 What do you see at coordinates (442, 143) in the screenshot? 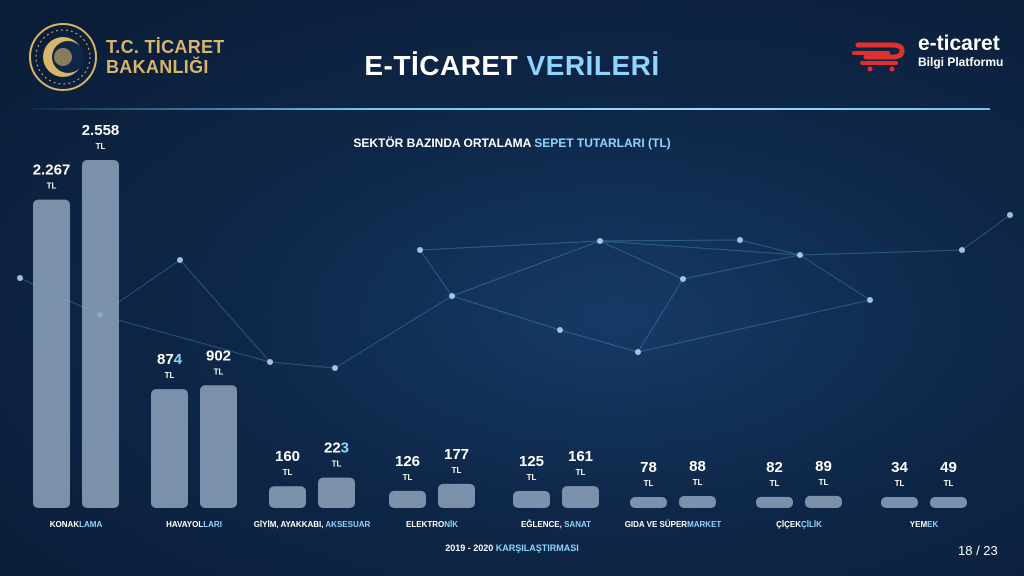
I see `chart-title-part1: SEKTÖR BAZINDA ORTALAMA` at bounding box center [442, 143].